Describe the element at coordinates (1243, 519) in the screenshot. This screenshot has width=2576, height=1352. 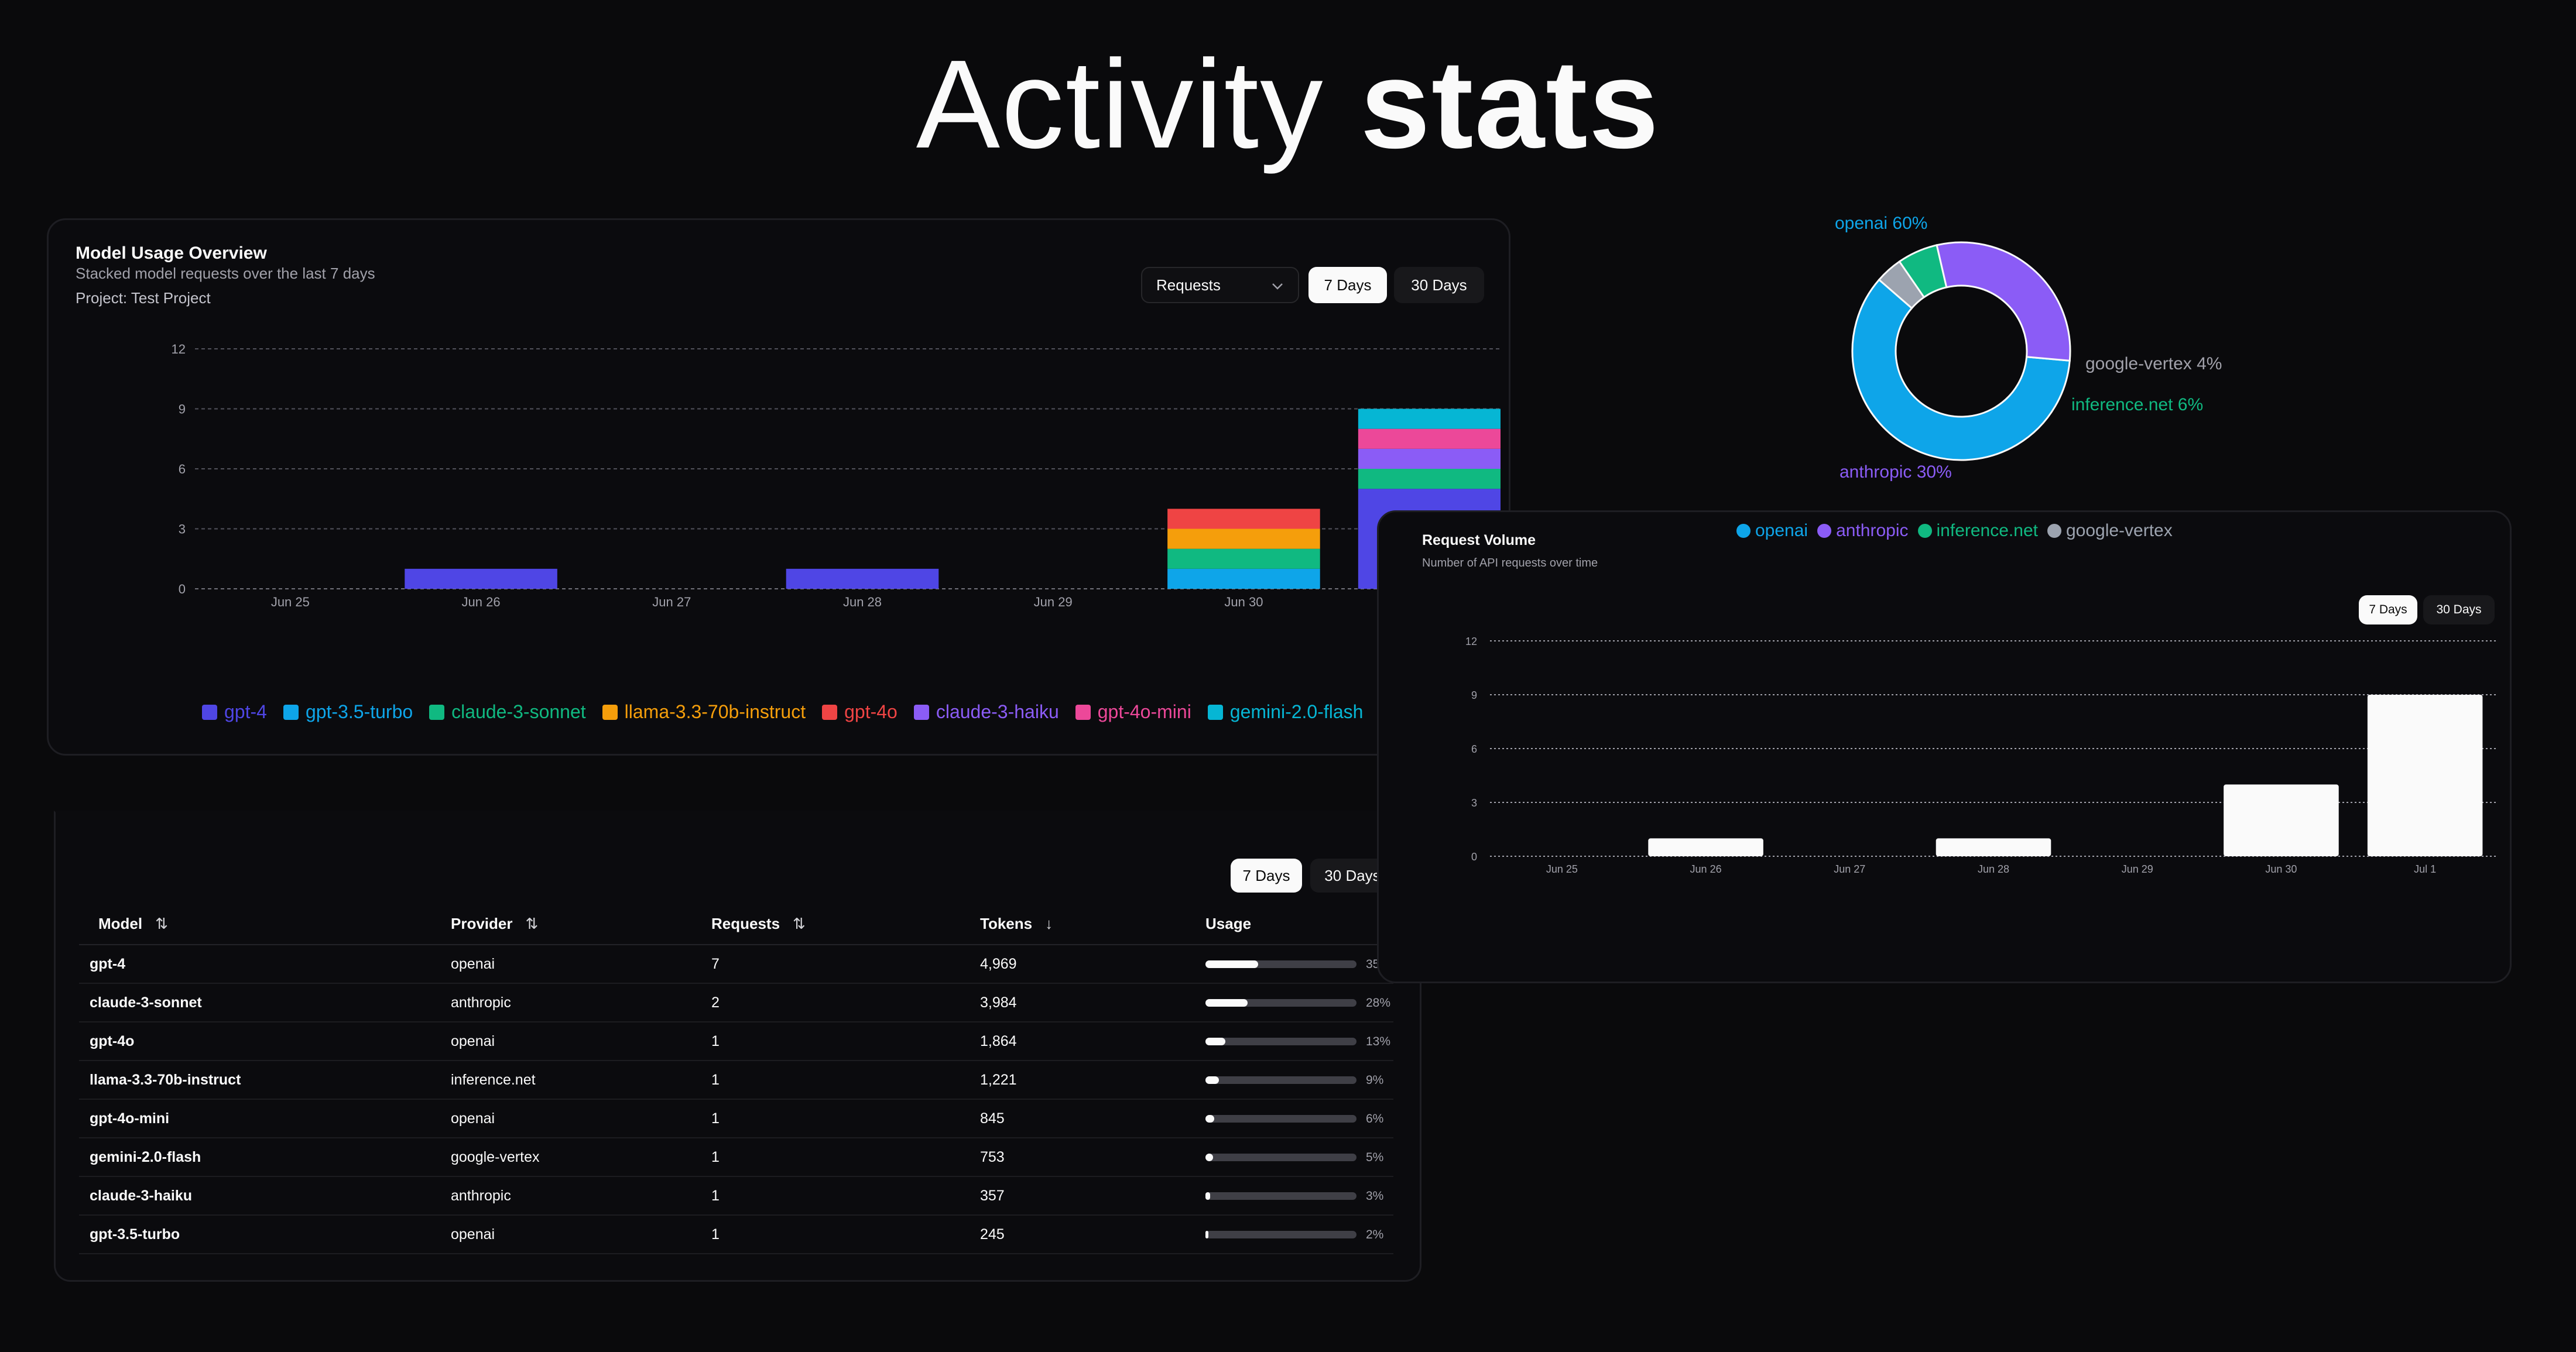
I see `bar-segment-gpt-4o` at that location.